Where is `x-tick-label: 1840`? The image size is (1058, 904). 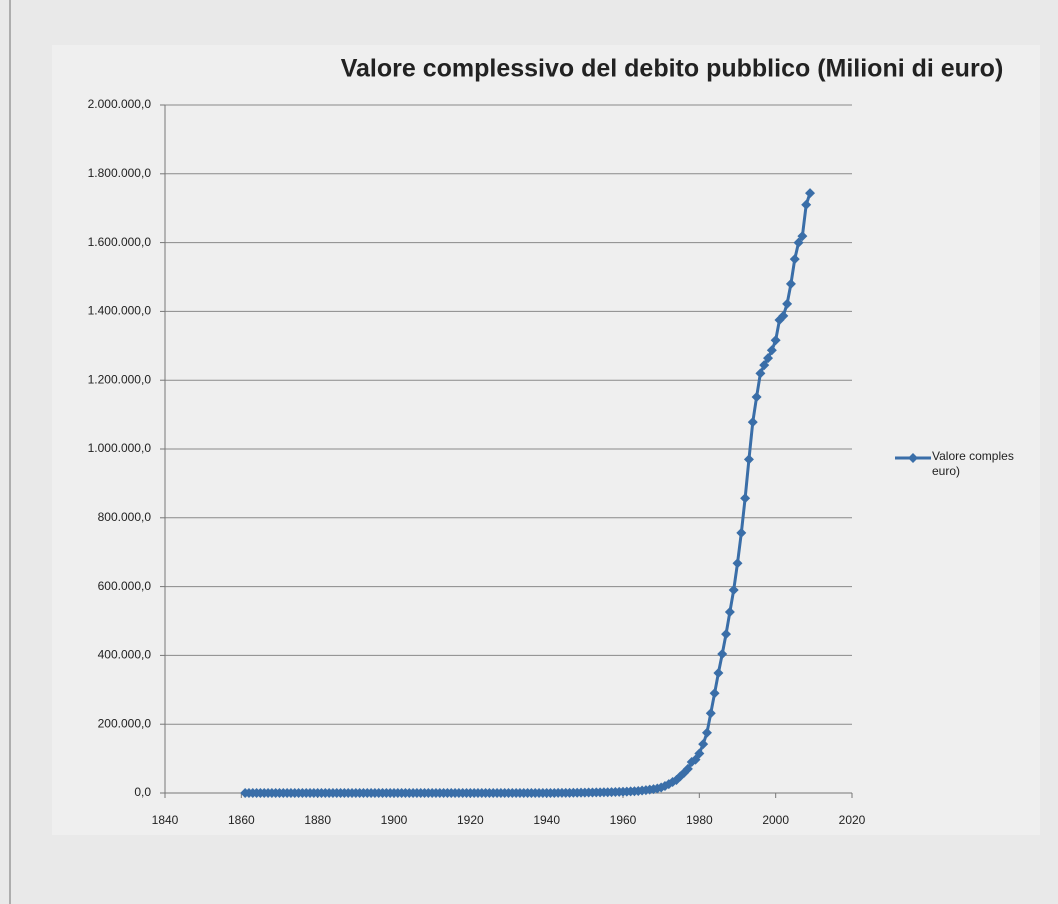
x-tick-label: 1840 is located at coordinates (165, 820).